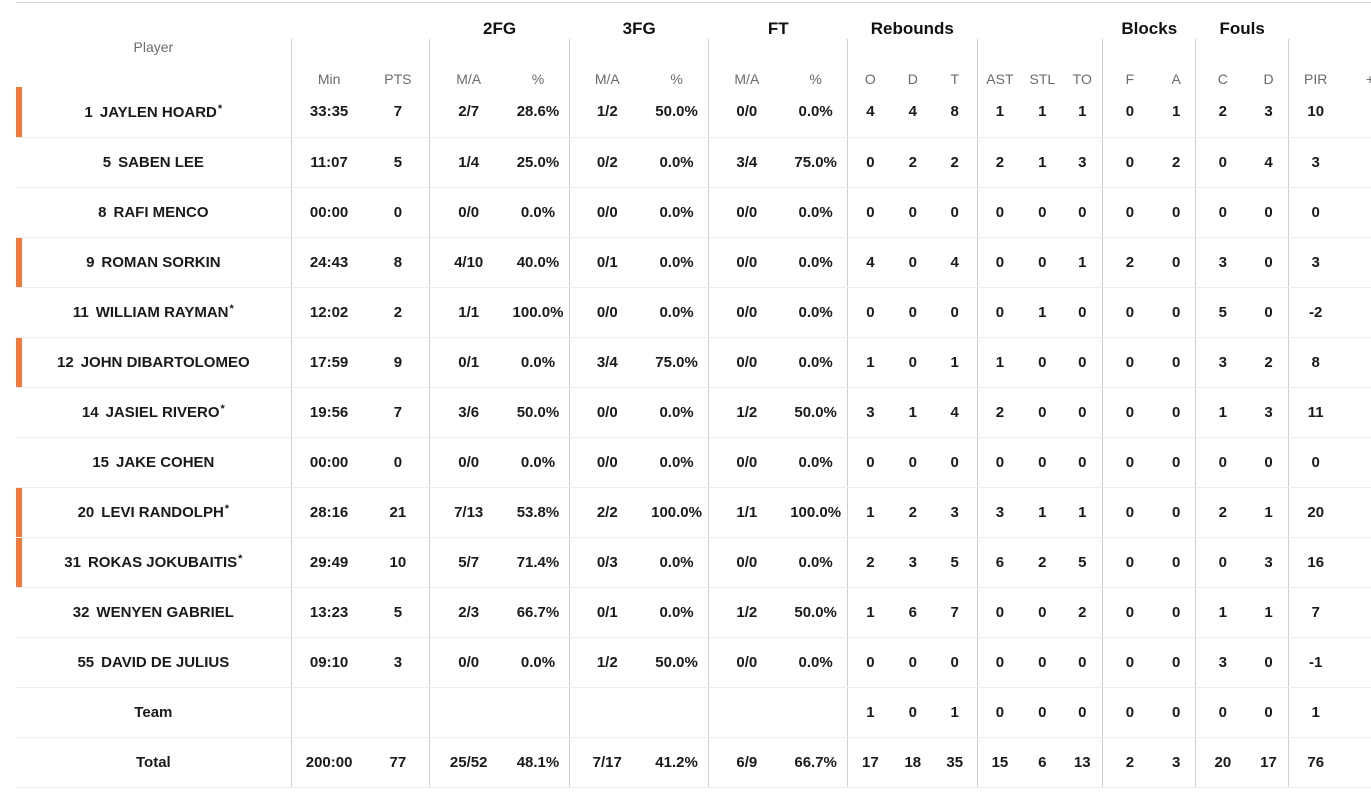  What do you see at coordinates (189, 112) in the screenshot?
I see `player-last-name: HOARD` at bounding box center [189, 112].